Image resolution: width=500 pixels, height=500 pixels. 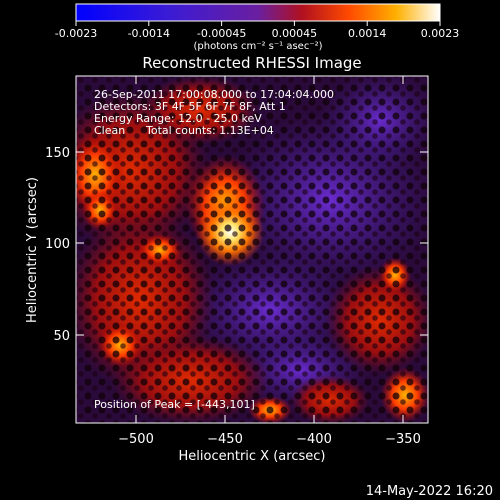 I want to click on time-range-text: 26-Sep-2011 17:00:08.000 to 17:04:04.000, so click(x=214, y=94).